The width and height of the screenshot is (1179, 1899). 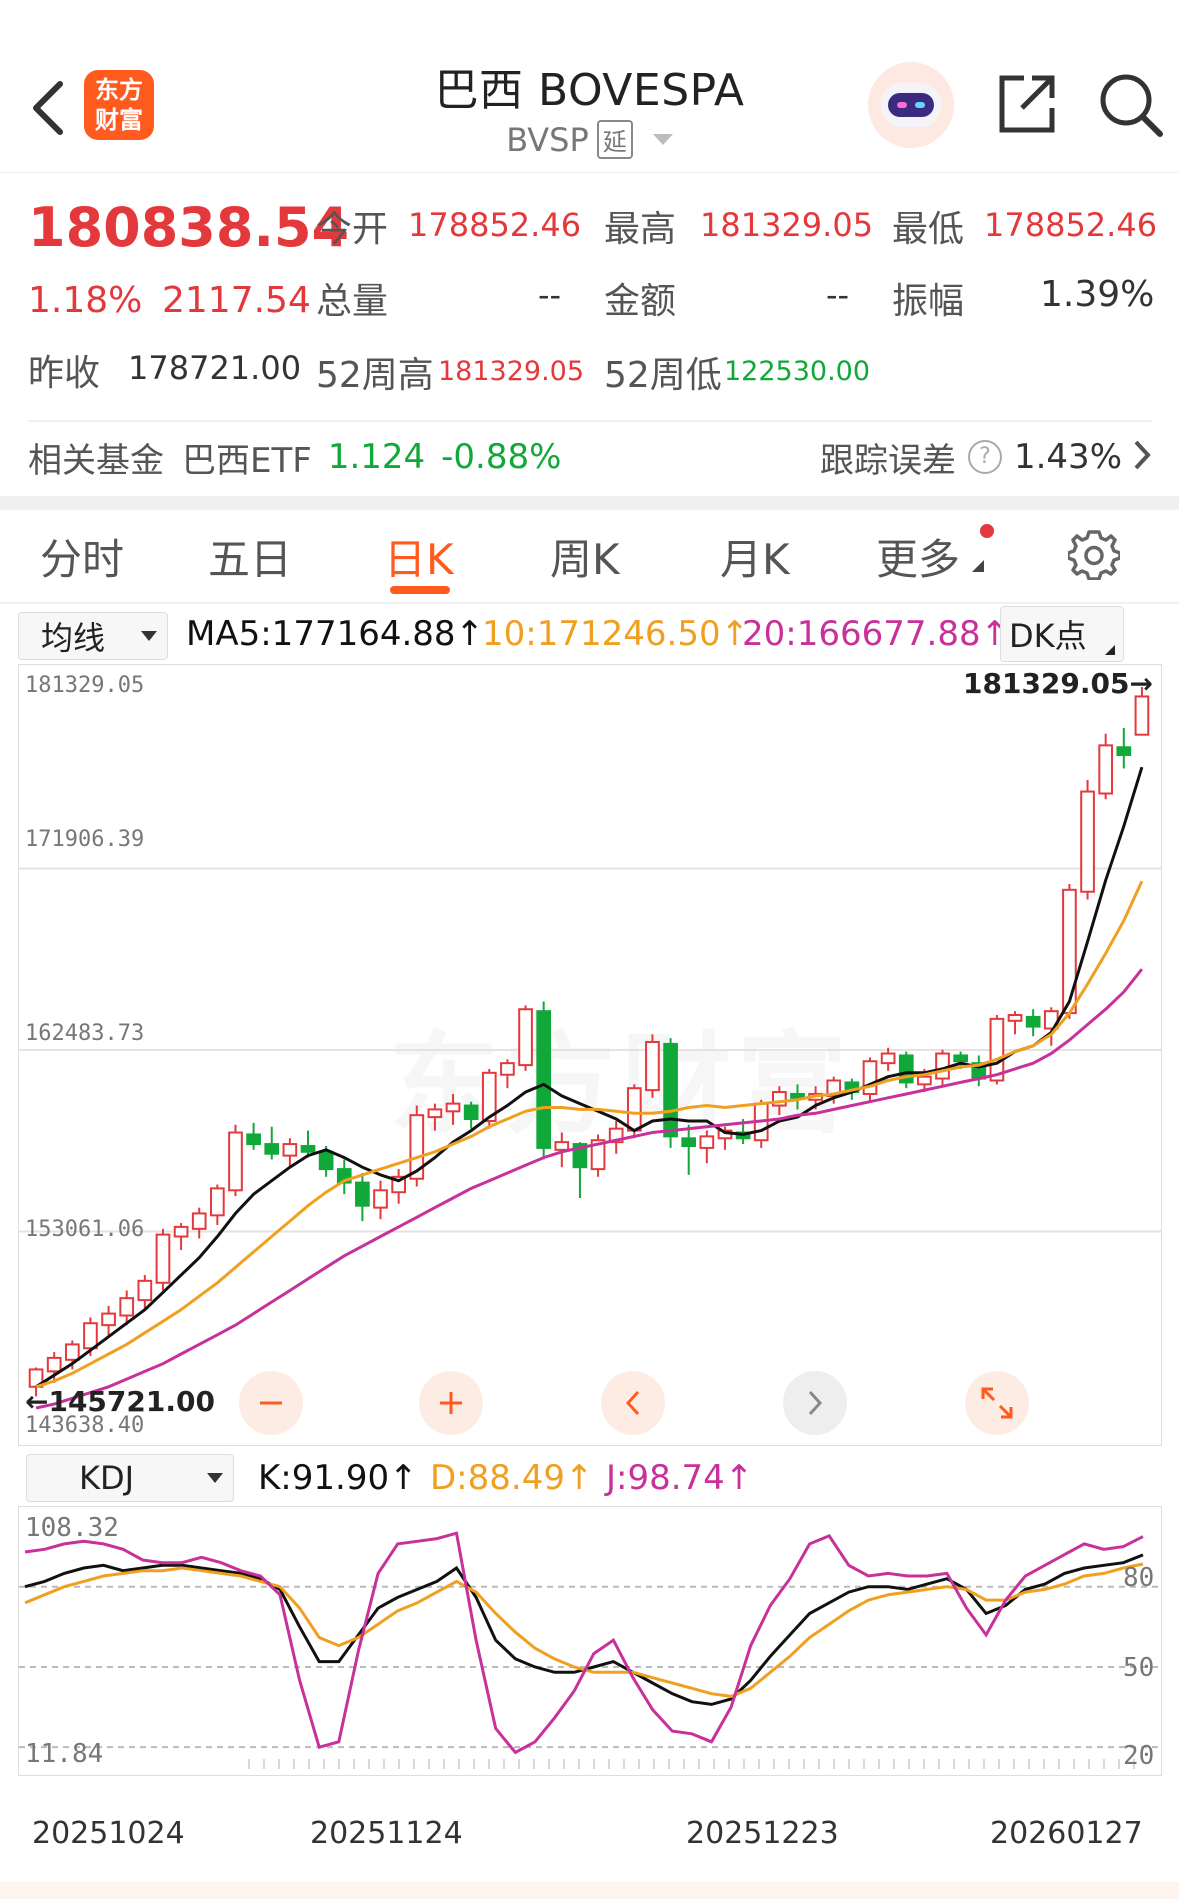 I want to click on max-price-value: 181329.05, so click(x=1046, y=683).